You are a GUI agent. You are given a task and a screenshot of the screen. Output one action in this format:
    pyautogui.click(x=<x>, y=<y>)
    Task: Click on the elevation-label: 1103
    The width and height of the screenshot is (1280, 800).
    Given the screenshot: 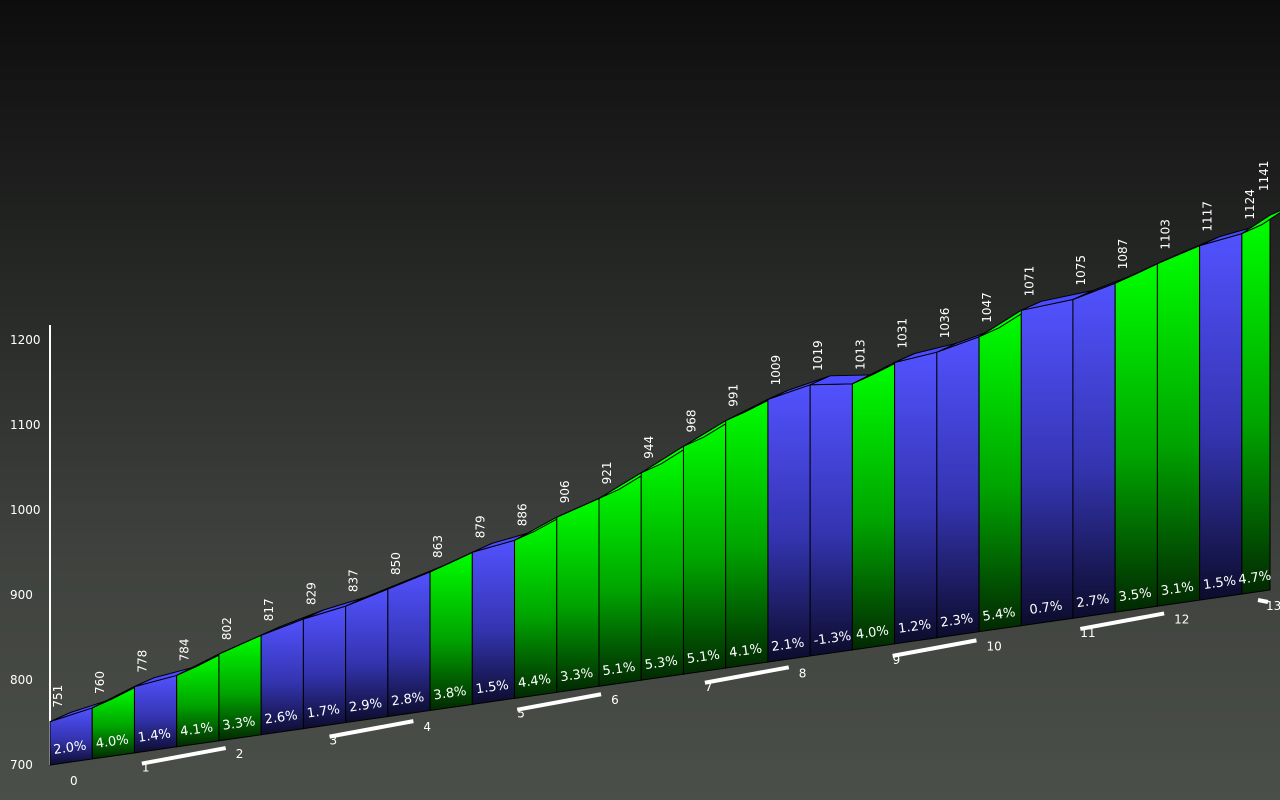 What is the action you would take?
    pyautogui.click(x=1165, y=234)
    